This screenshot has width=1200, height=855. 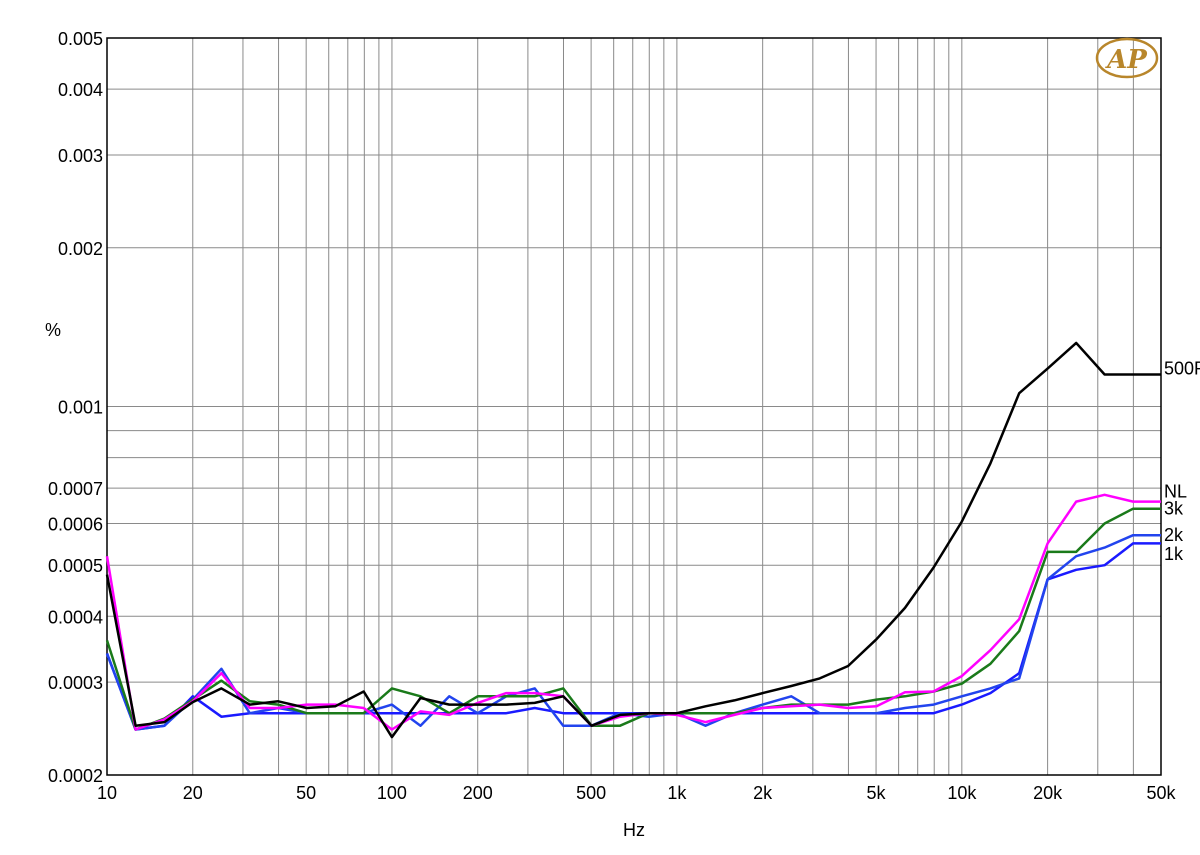 What do you see at coordinates (1174, 535) in the screenshot?
I see `series-label-2k: 2k` at bounding box center [1174, 535].